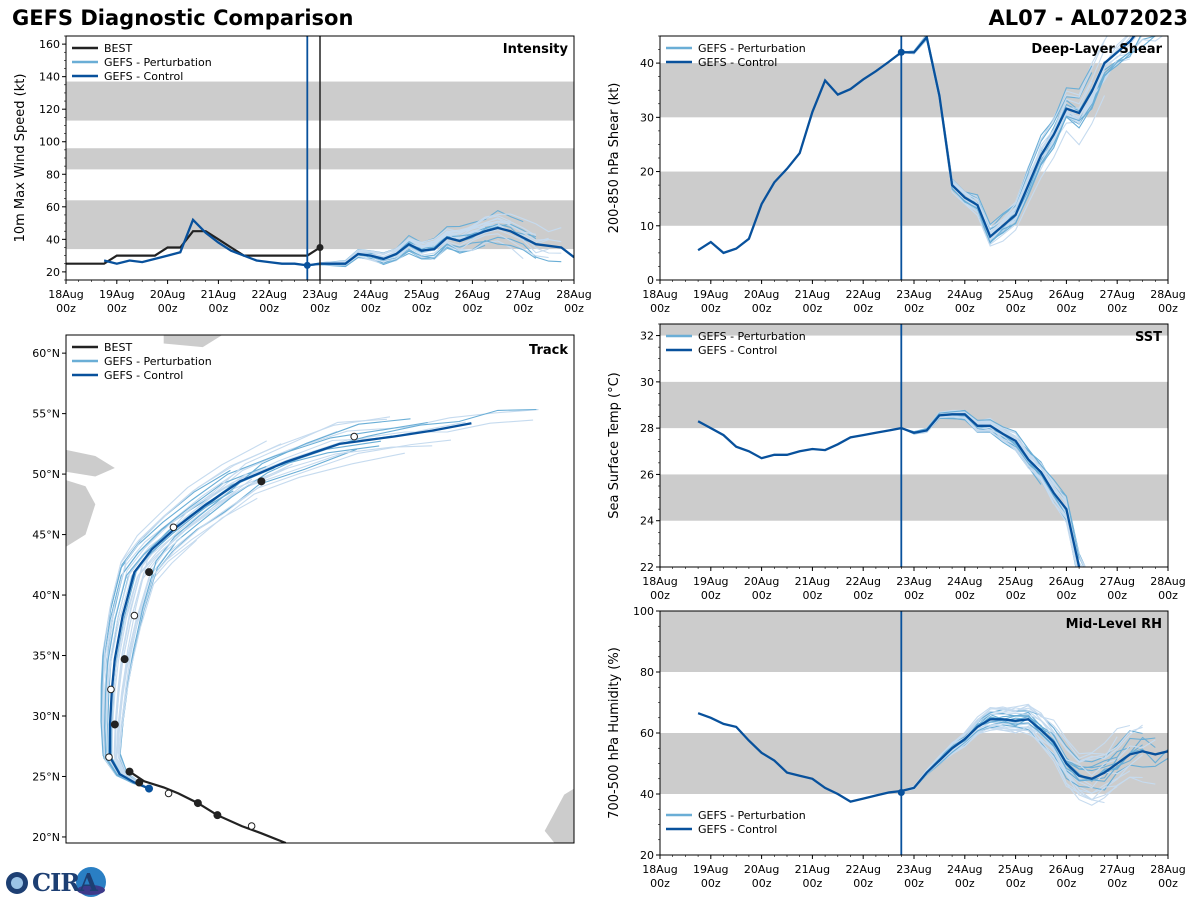 The height and width of the screenshot is (900, 1200). I want to click on midrh-xtick-label-day: 24Aug, so click(964, 869).